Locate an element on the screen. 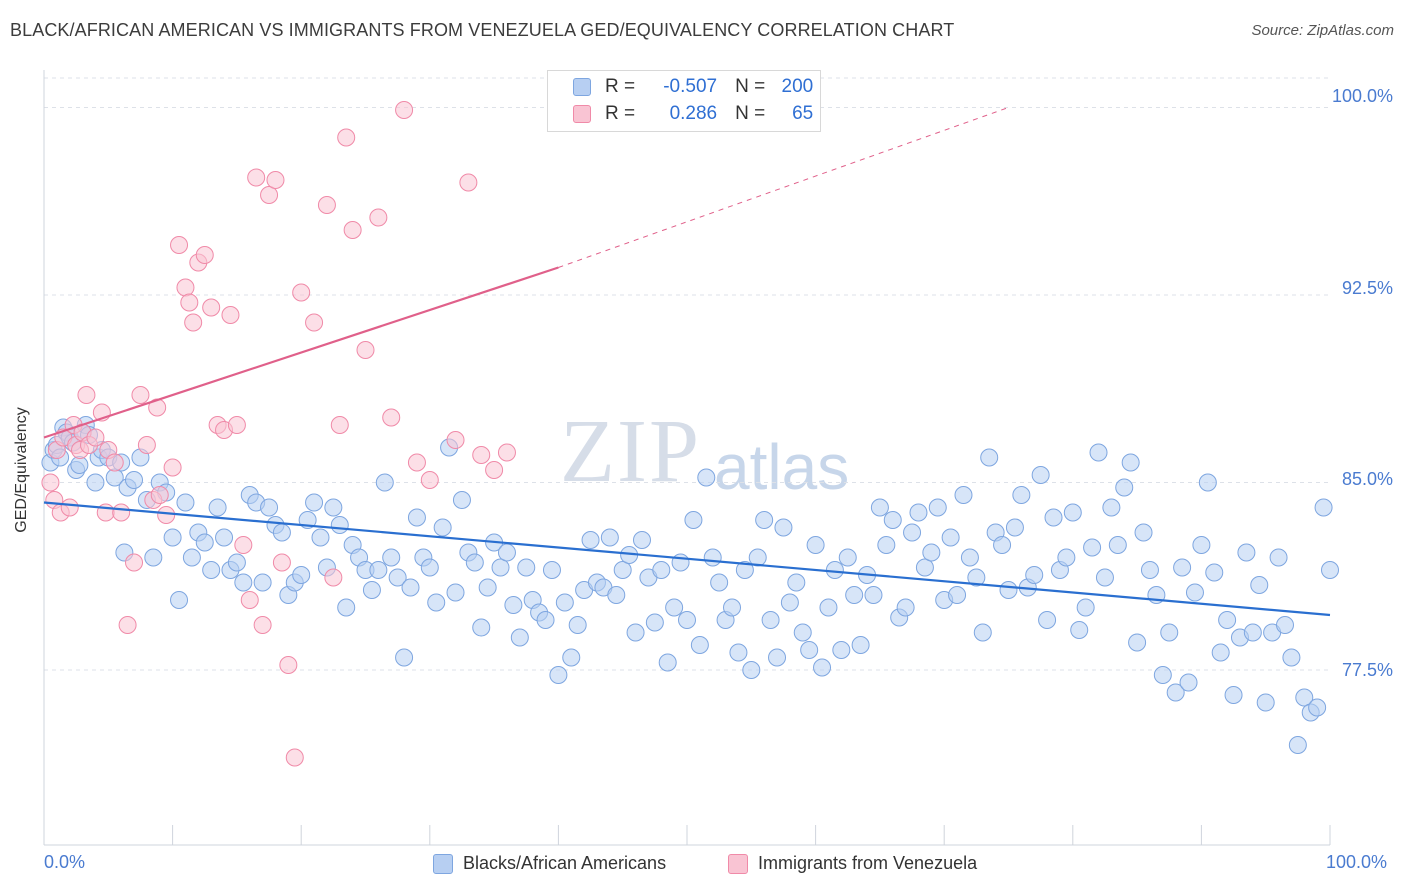  y-tick-label-77-5: 77.5% is located at coordinates (1367, 670).